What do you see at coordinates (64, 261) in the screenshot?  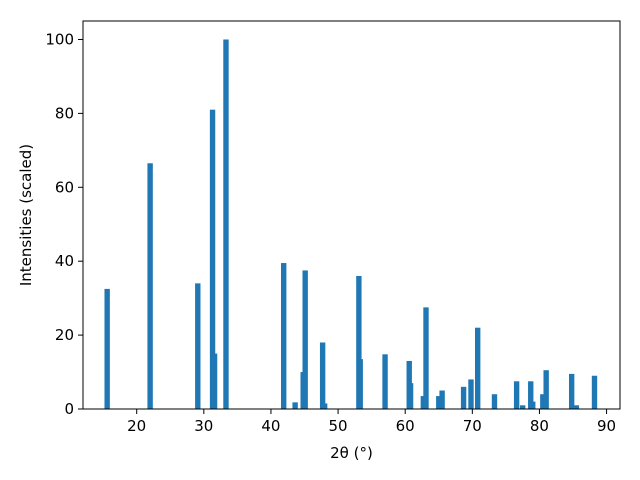 I see `y-tick-label-2: 40` at bounding box center [64, 261].